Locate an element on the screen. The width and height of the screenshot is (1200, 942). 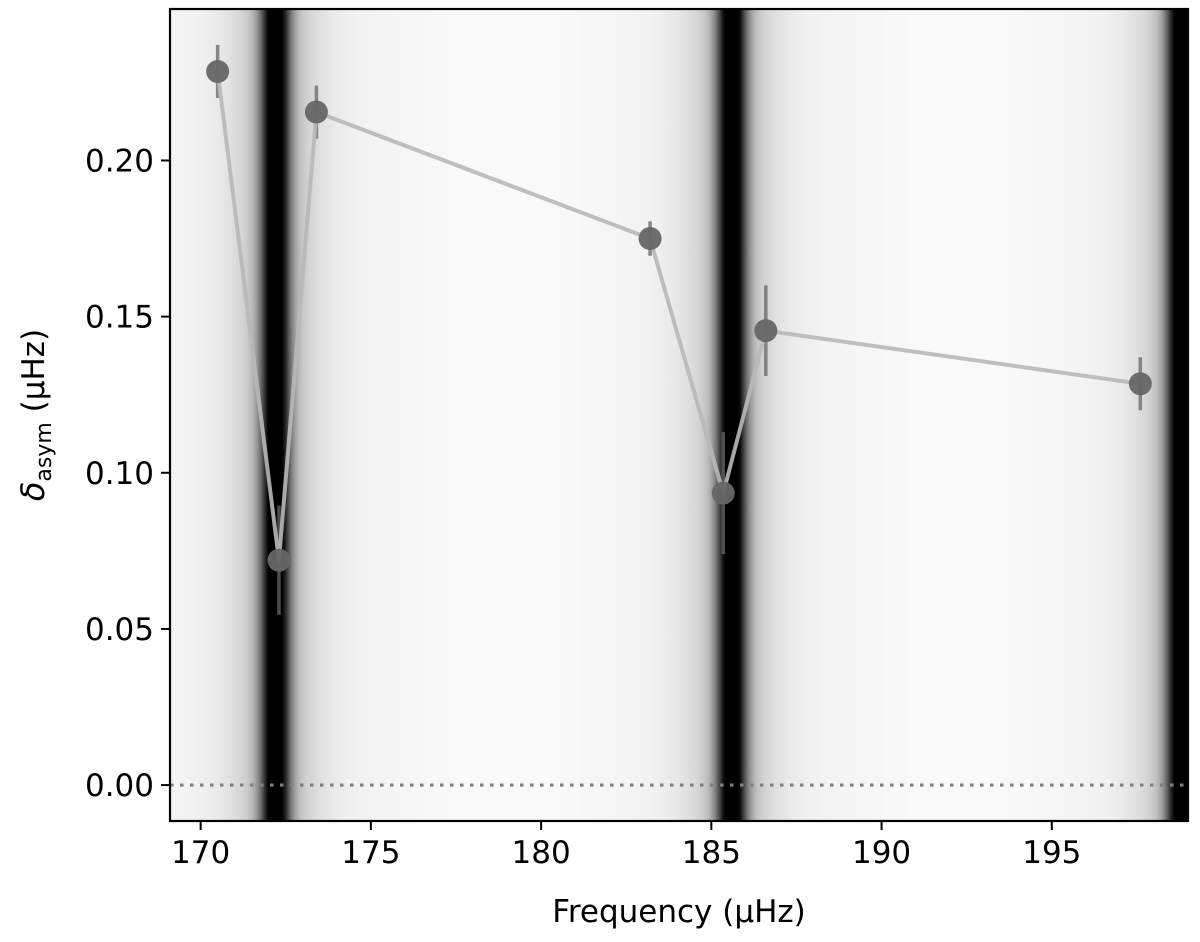
y-axis-label: δasym (μHz) is located at coordinates (35, 415).